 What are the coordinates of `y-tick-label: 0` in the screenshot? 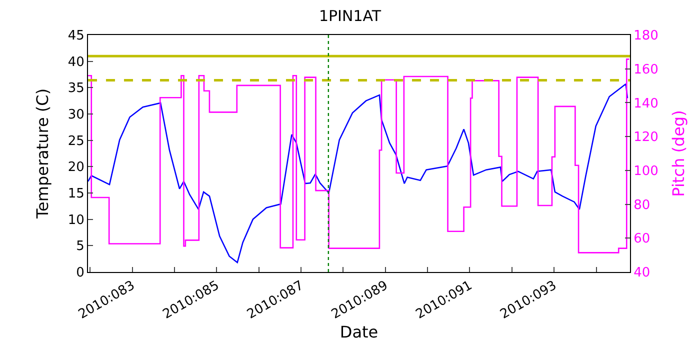 It's located at (80, 273).